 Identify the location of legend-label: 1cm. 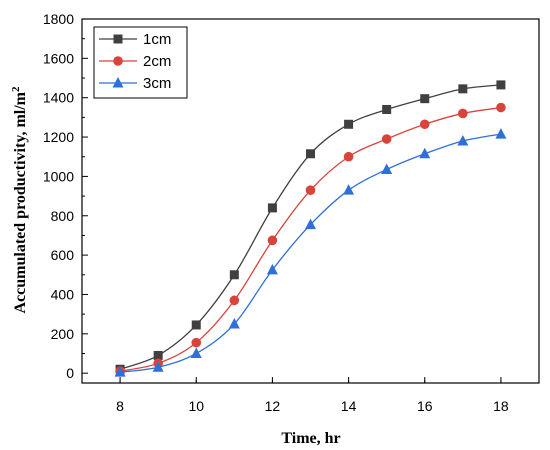
(157, 39).